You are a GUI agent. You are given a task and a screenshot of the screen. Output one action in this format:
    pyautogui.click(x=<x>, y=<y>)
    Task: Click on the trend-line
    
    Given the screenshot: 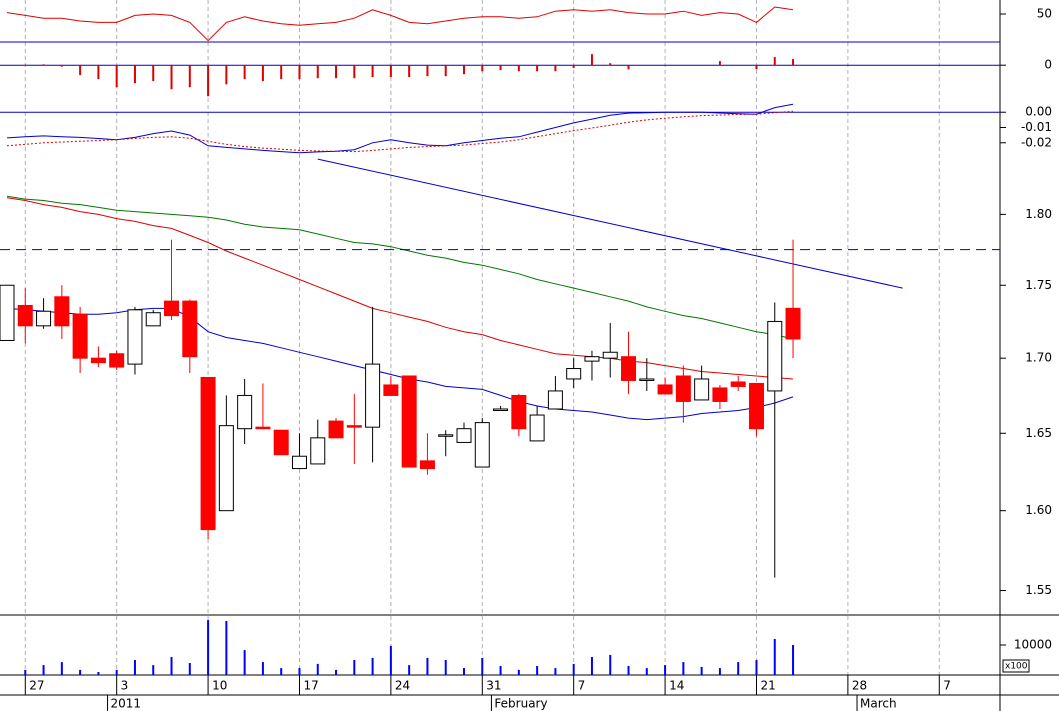 What is the action you would take?
    pyautogui.click(x=610, y=223)
    